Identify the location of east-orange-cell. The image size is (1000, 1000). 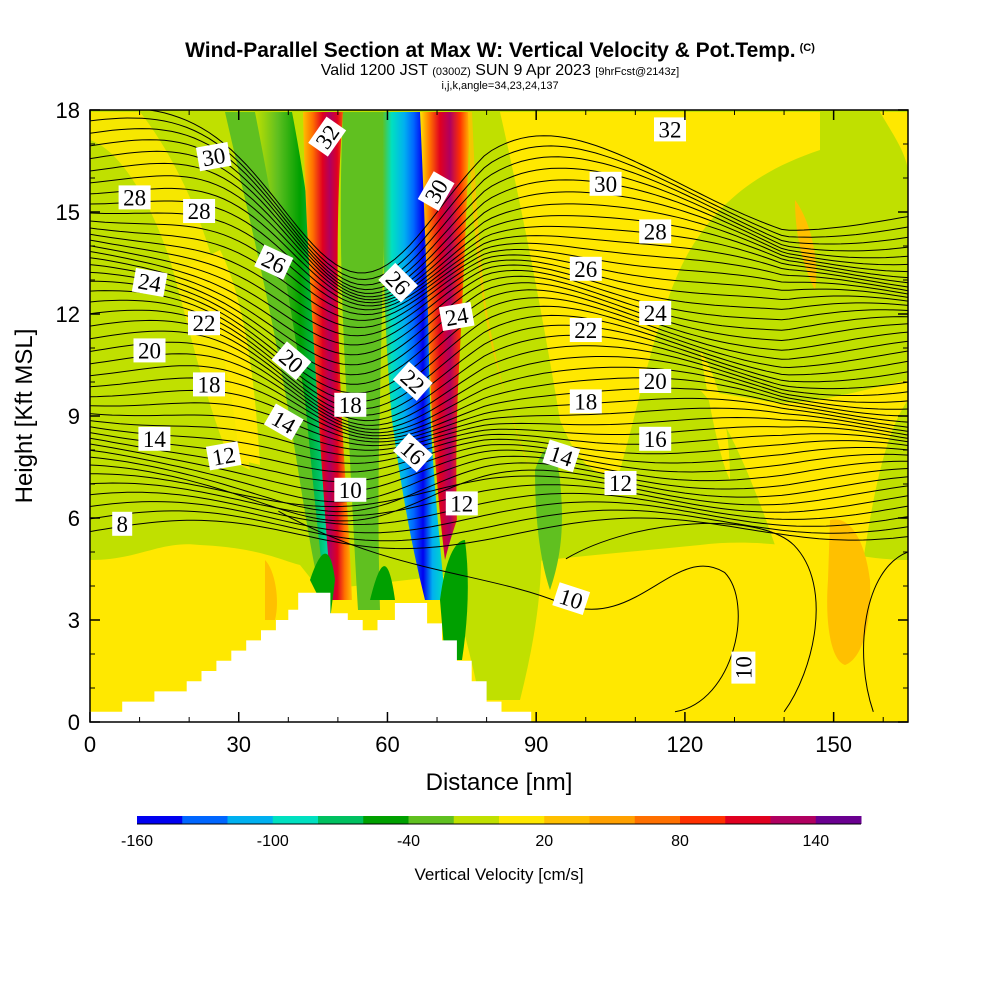
(849, 592).